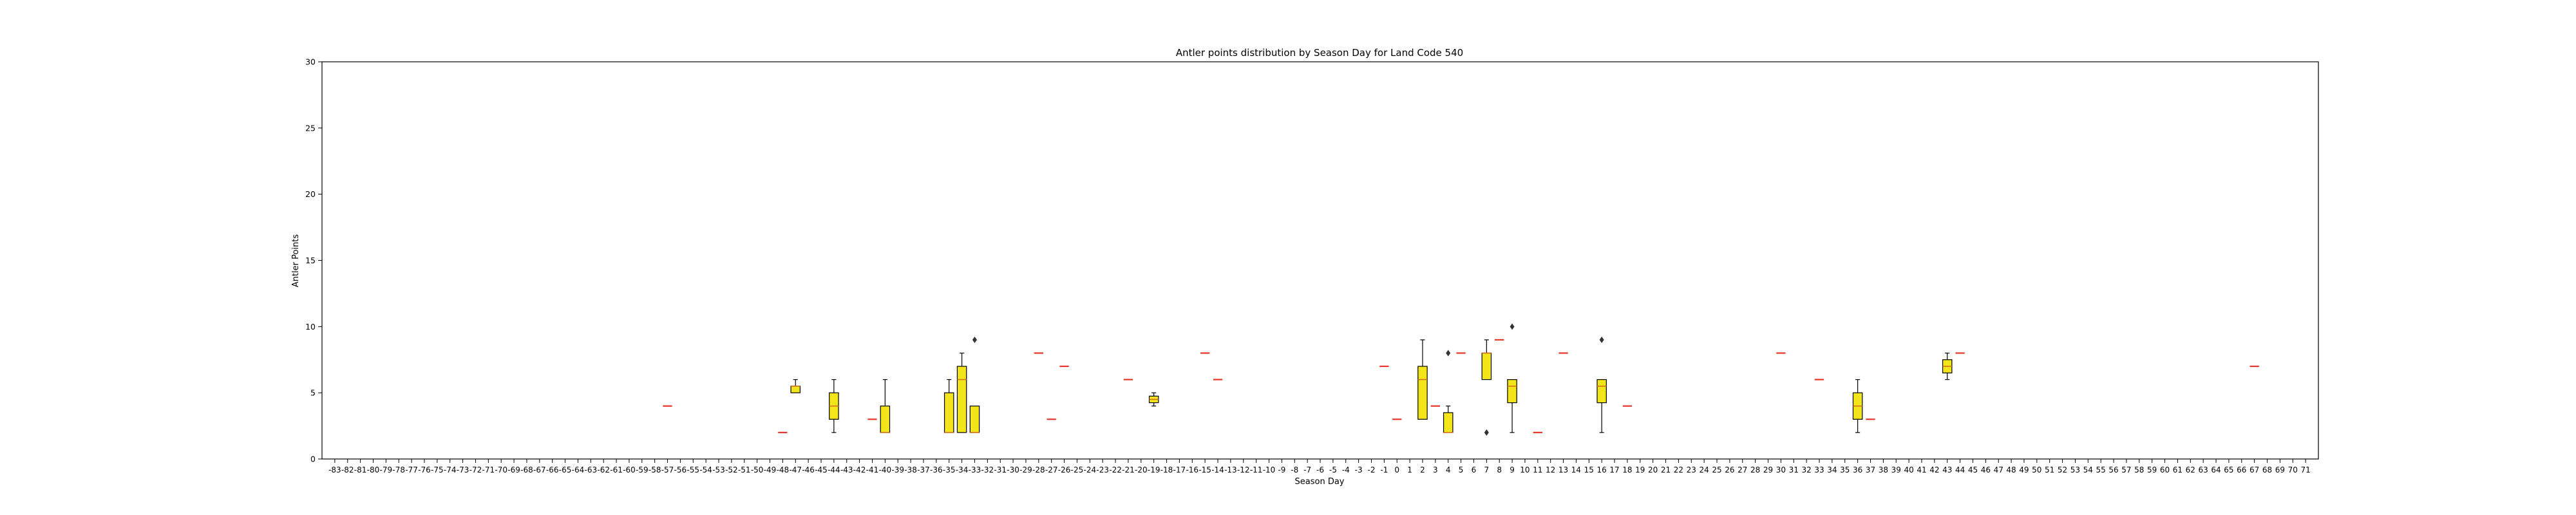 This screenshot has height=515, width=2576. I want to click on x-tick-label: 63, so click(2203, 470).